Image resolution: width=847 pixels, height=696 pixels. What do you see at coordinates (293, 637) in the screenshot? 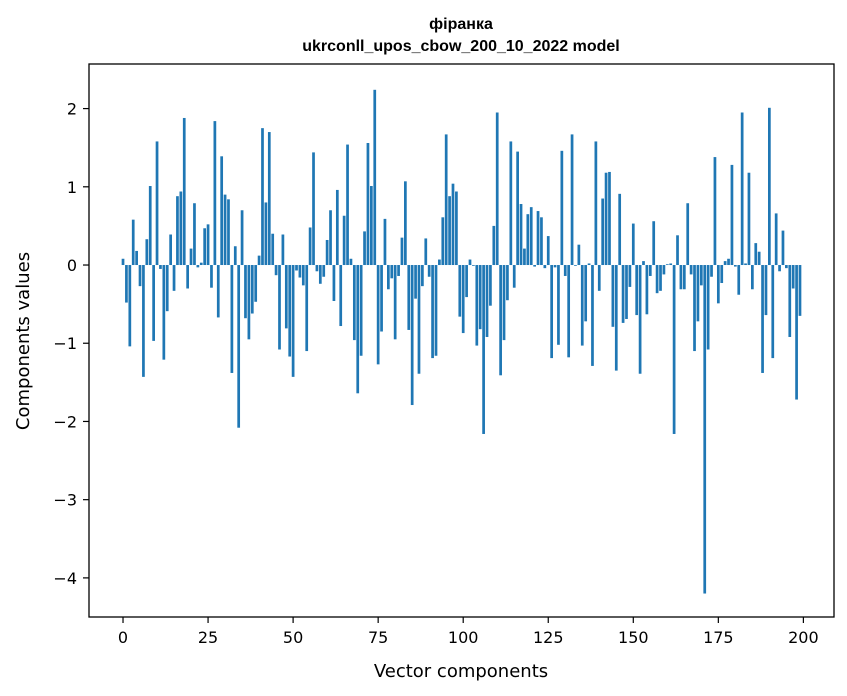
I see `x-tick-label: 50` at bounding box center [293, 637].